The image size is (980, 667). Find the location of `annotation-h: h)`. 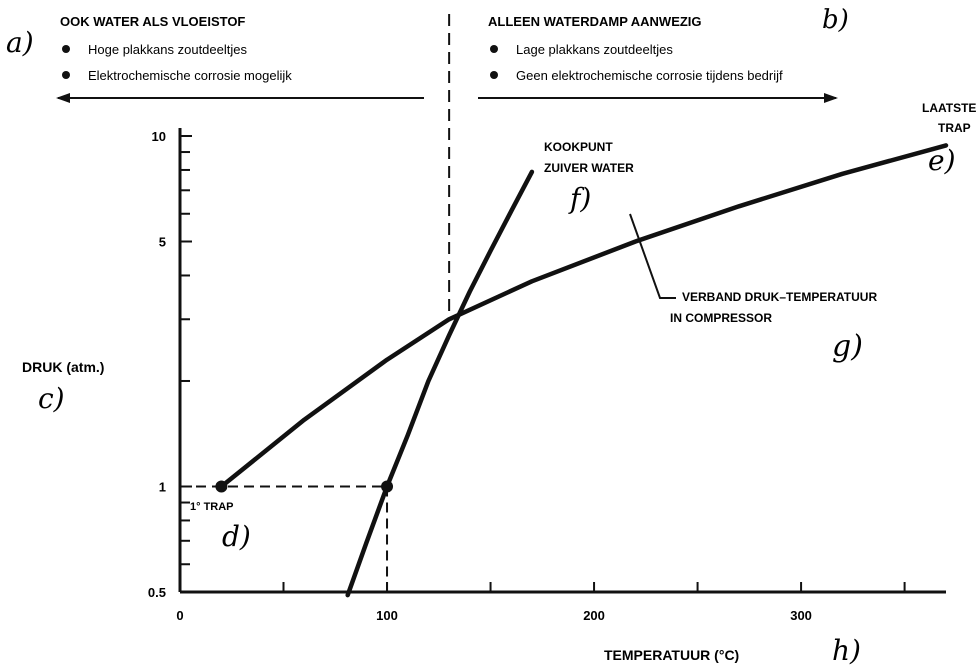

annotation-h: h) is located at coordinates (846, 650).